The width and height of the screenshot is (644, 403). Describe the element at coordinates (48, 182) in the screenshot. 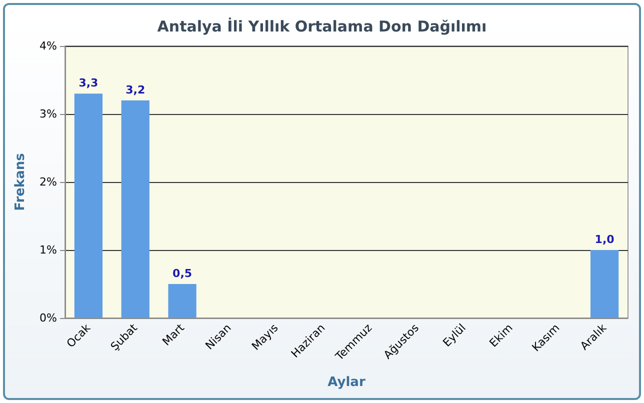

I see `y-tick-label: 2%` at that location.